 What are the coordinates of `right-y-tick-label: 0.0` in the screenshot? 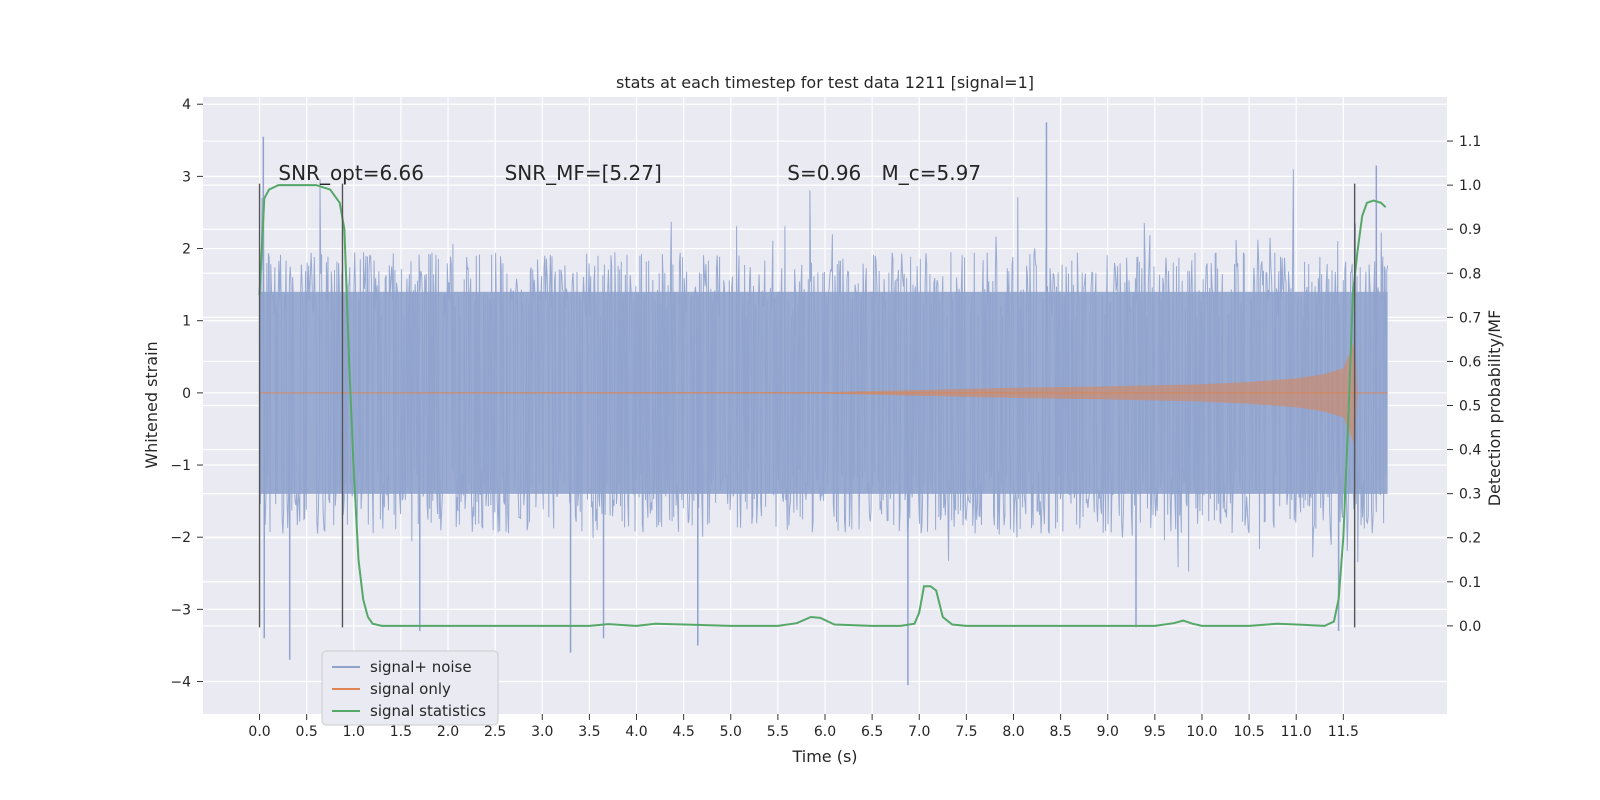 It's located at (1470, 627).